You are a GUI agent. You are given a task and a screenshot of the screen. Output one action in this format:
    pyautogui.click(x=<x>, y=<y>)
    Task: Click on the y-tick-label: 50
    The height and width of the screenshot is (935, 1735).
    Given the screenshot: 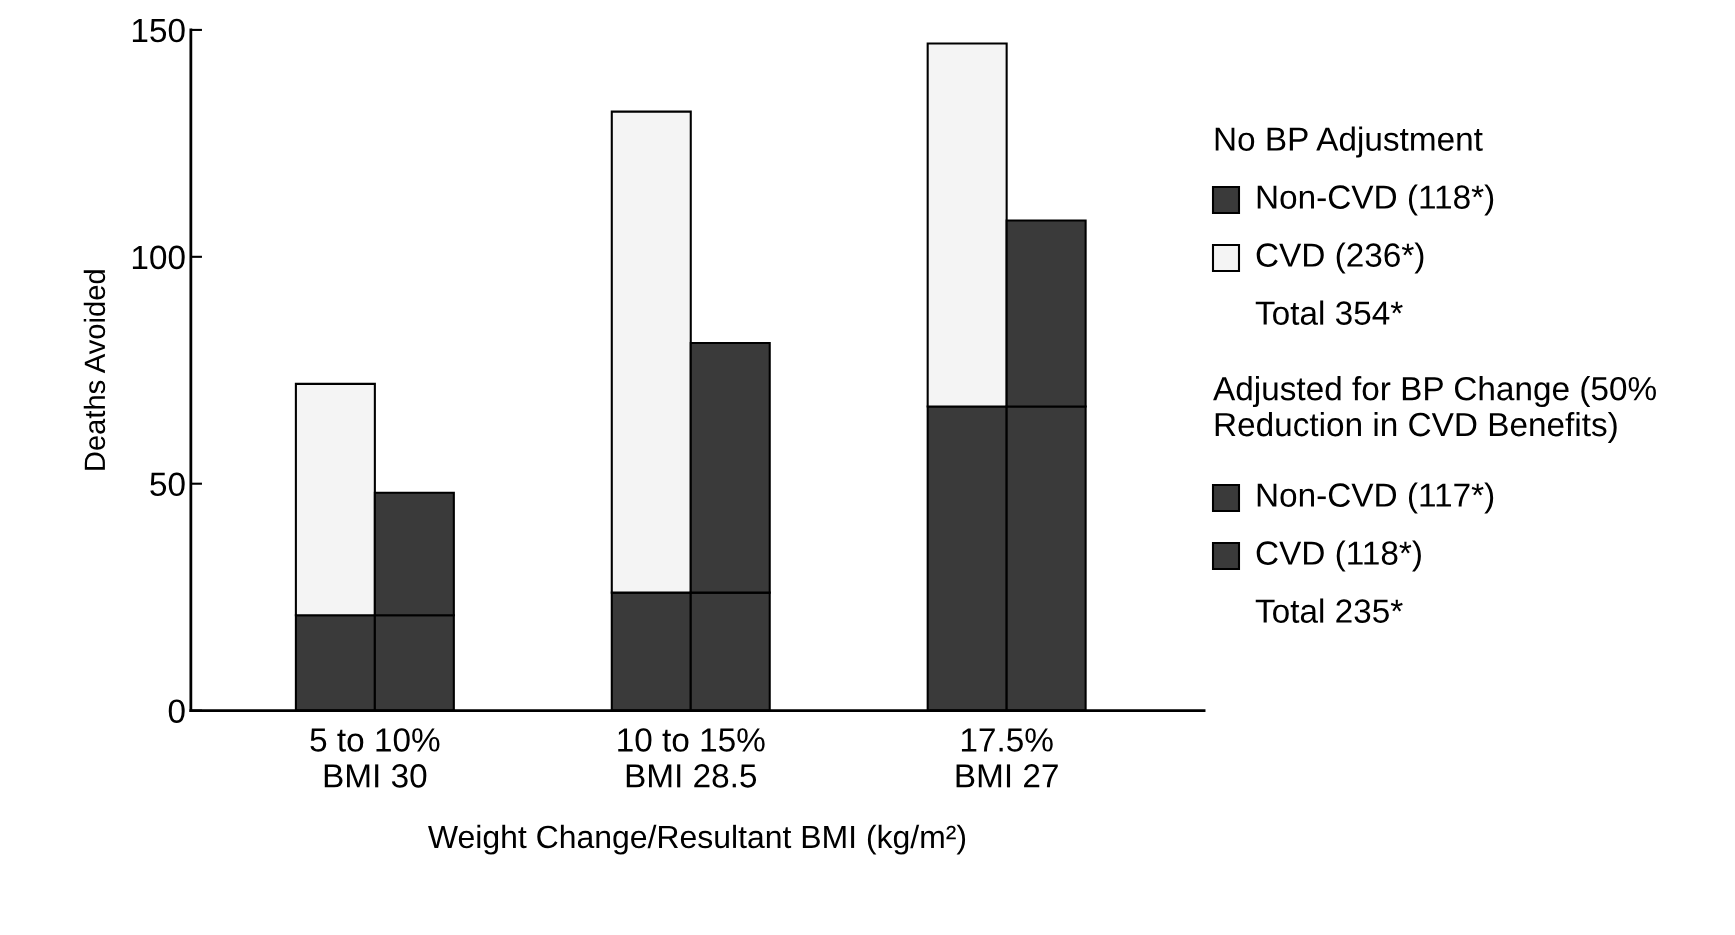 What is the action you would take?
    pyautogui.click(x=167, y=484)
    